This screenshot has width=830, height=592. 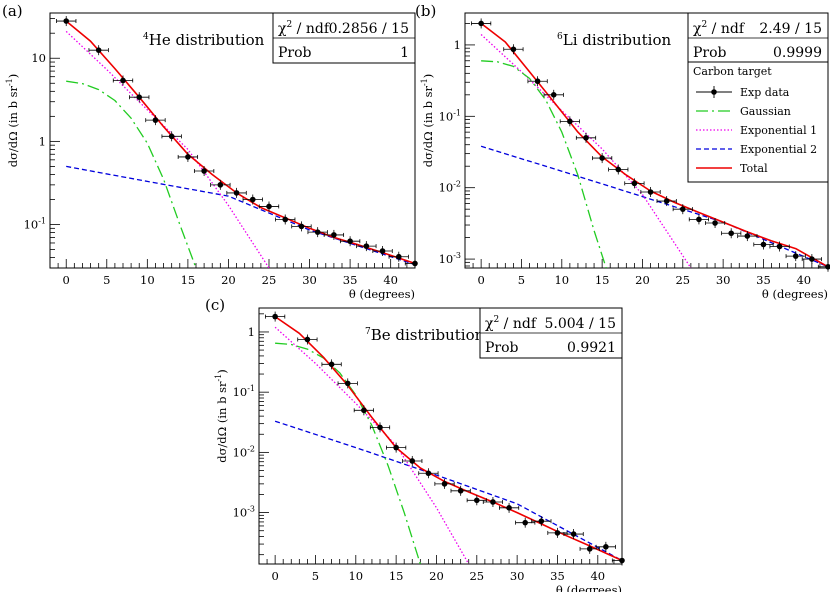 What do you see at coordinates (9, 82) in the screenshot?
I see `y-axis-label-sup: -1` at bounding box center [9, 82].